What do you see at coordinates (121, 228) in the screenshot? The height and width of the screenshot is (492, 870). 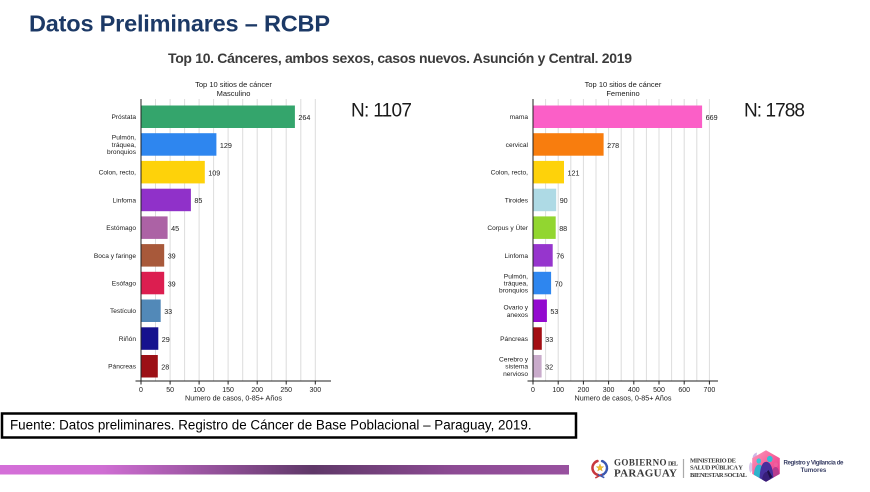 I see `svg-text: Estómago` at bounding box center [121, 228].